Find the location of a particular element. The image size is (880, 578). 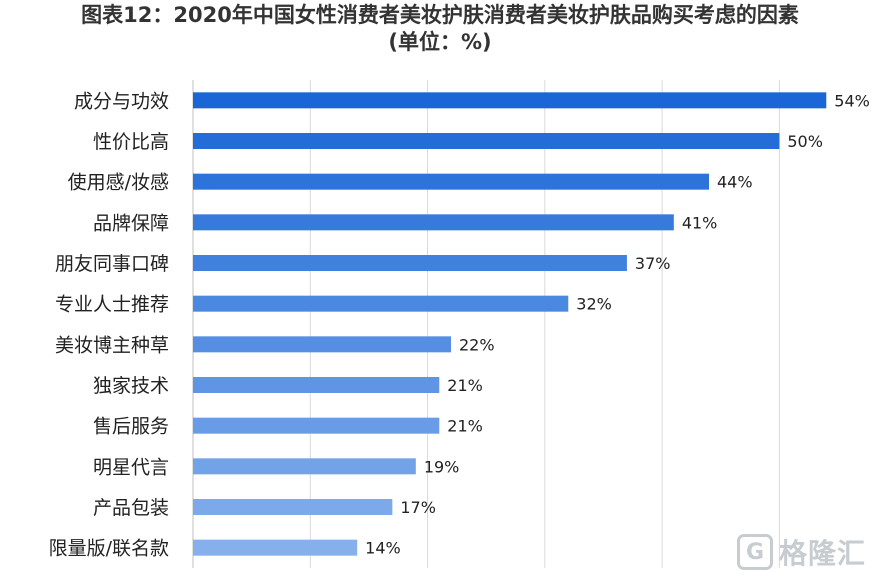

category-label: 品牌保障 is located at coordinates (131, 223).